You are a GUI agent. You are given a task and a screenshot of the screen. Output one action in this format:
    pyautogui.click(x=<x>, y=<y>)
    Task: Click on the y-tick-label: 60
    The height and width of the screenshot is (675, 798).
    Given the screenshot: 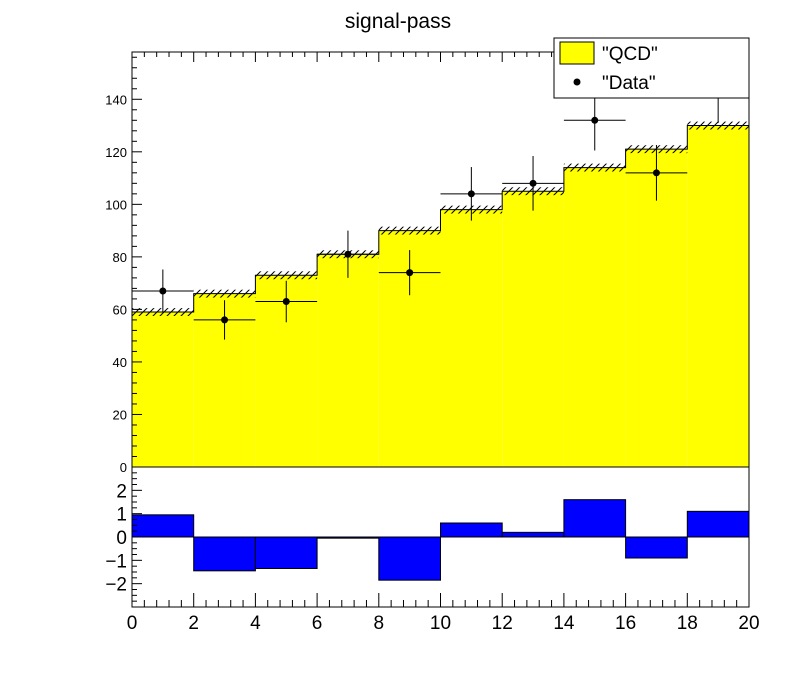 What is the action you would take?
    pyautogui.click(x=120, y=309)
    